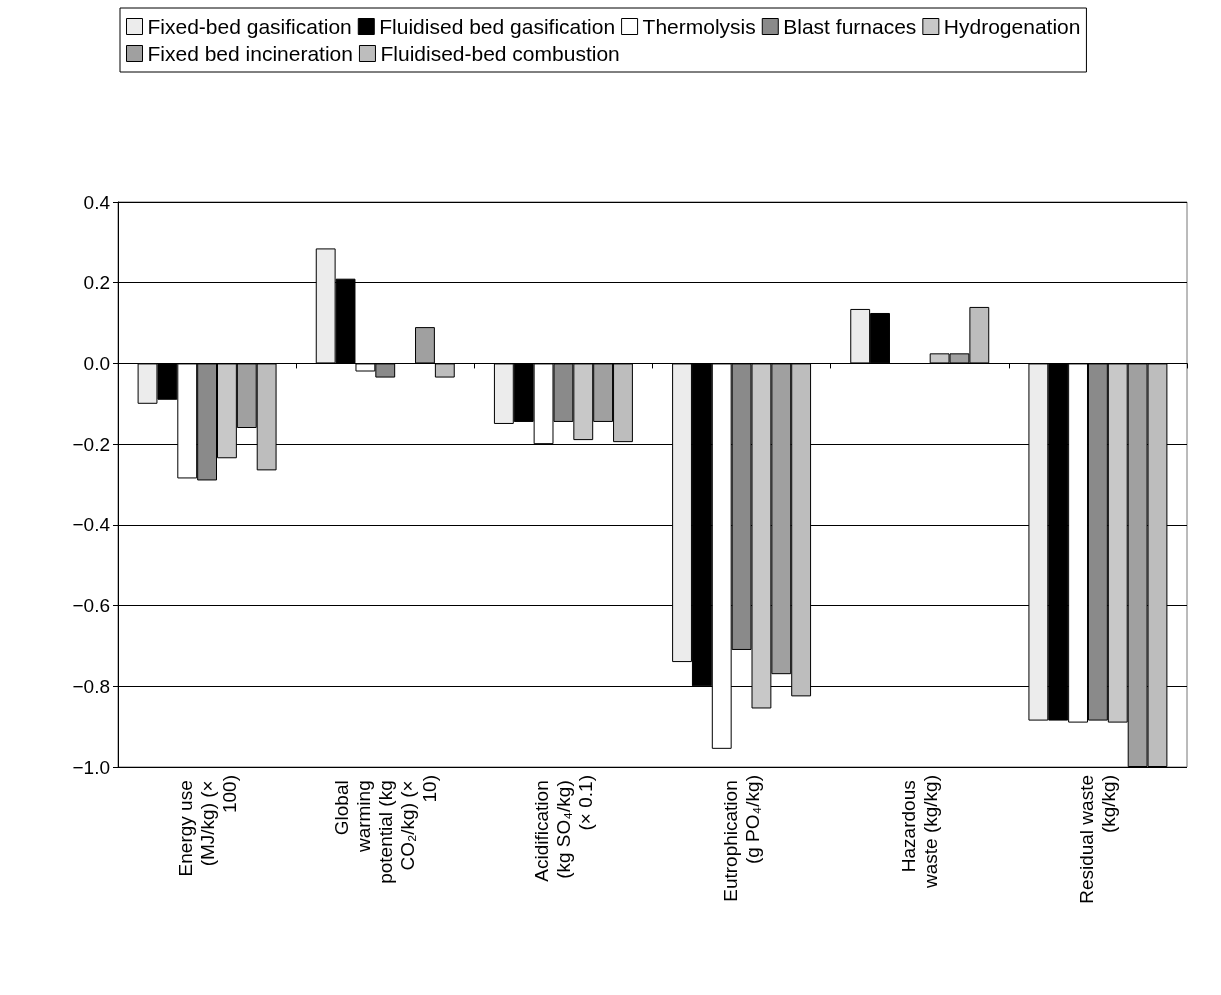  Describe the element at coordinates (385, 829) in the screenshot. I see `x-tick-label: Global warming potential (kg CO₂/kg) (× 10)` at that location.